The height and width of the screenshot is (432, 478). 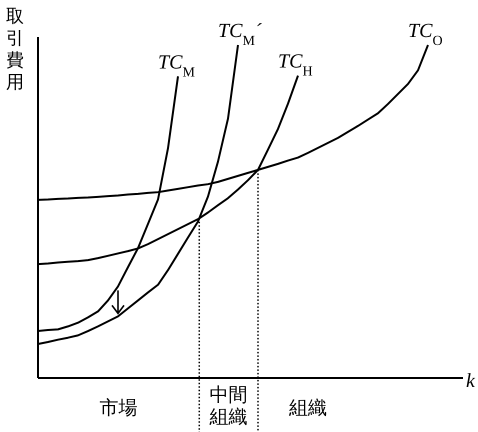 I want to click on ylabel: 取引費用, so click(x=15, y=49).